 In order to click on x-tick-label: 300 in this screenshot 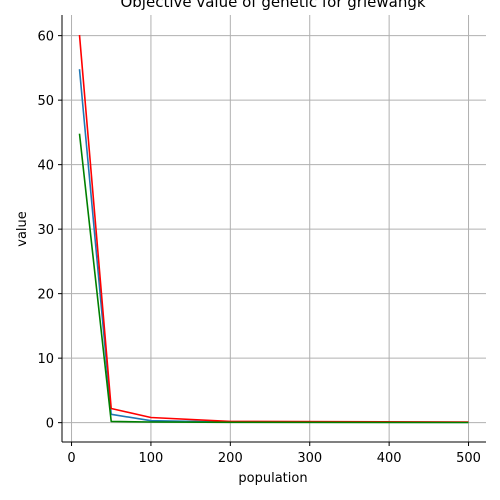, I will do `click(309, 458)`.